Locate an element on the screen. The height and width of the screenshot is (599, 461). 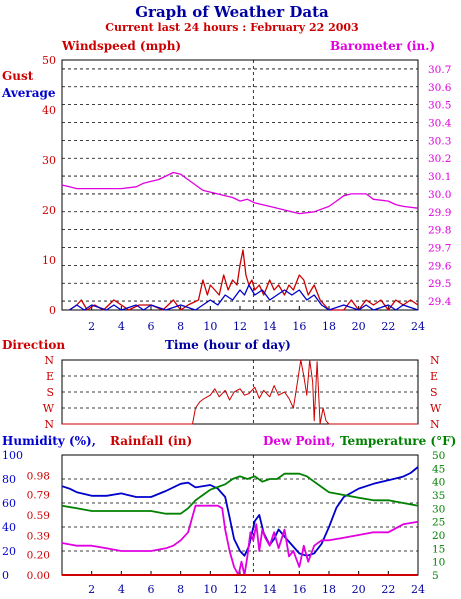
temperature-tick-label: 40 is located at coordinates (438, 483).